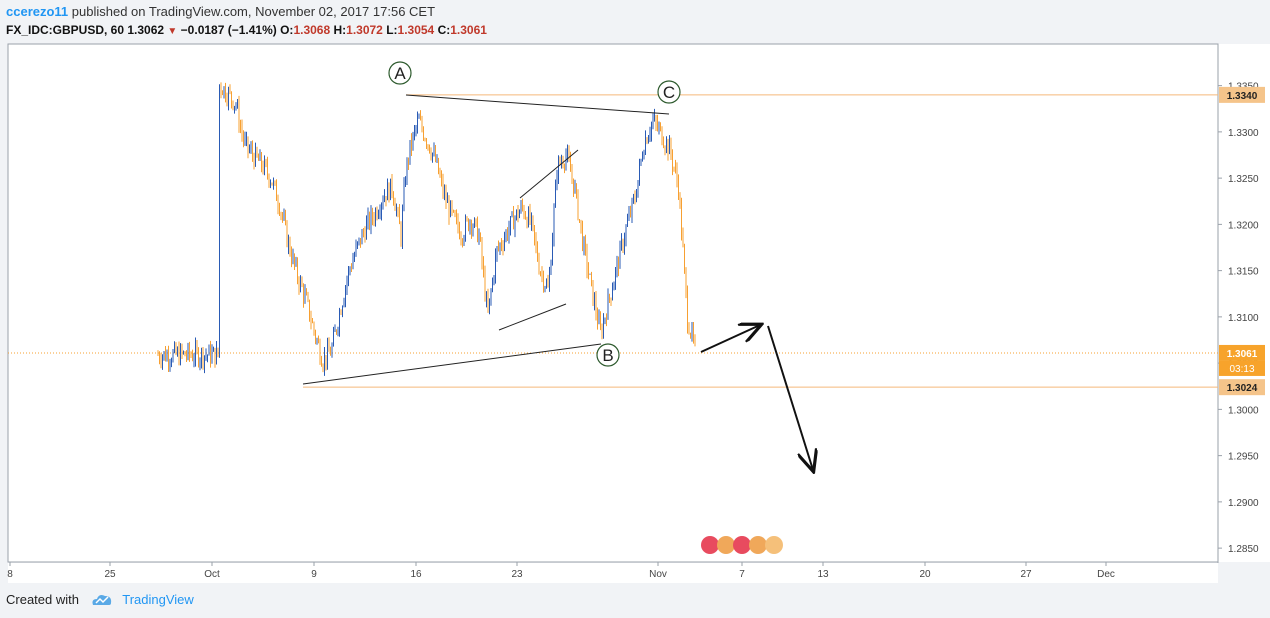  I want to click on x-tick-label: 25, so click(110, 574).